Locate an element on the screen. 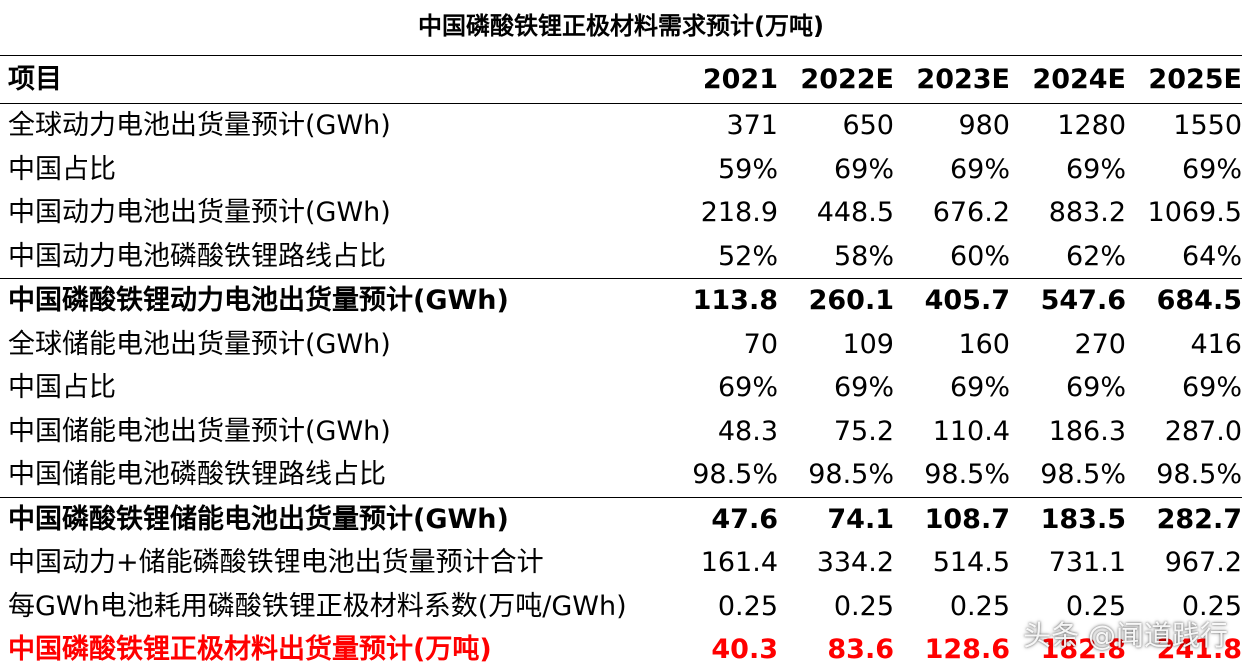 The image size is (1242, 672). table-row: 全球储能电池出货量预计(GWh) 70 109 160 270 416 is located at coordinates (621, 345).